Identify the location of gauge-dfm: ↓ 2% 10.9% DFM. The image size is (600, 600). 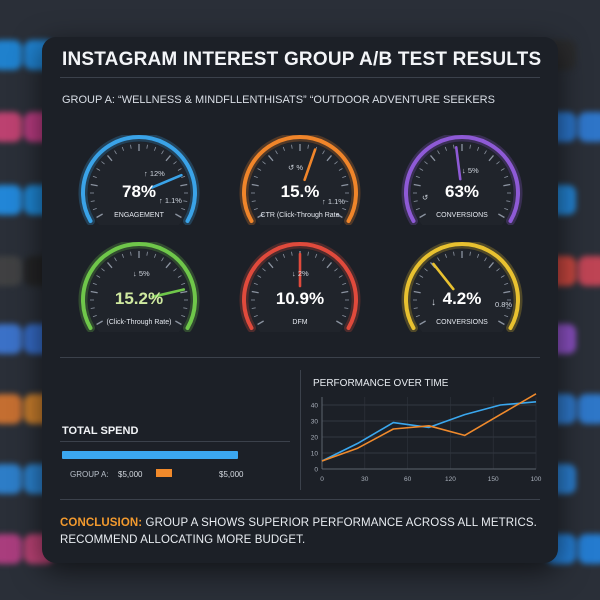
(300, 287).